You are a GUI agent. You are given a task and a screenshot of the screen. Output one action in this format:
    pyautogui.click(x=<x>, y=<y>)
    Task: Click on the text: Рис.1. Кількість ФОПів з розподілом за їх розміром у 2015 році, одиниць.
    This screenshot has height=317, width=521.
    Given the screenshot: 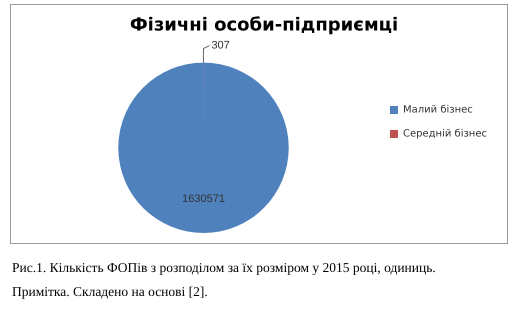 What is the action you would take?
    pyautogui.click(x=224, y=268)
    